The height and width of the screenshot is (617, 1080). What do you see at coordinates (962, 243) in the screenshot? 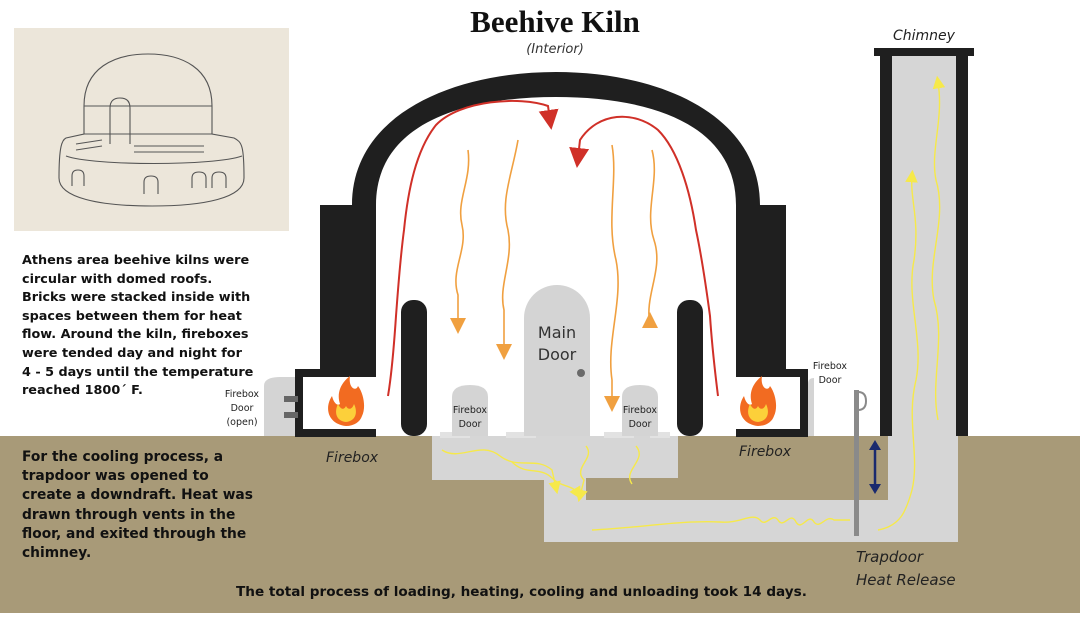
I see `chimney-right-wall` at bounding box center [962, 243].